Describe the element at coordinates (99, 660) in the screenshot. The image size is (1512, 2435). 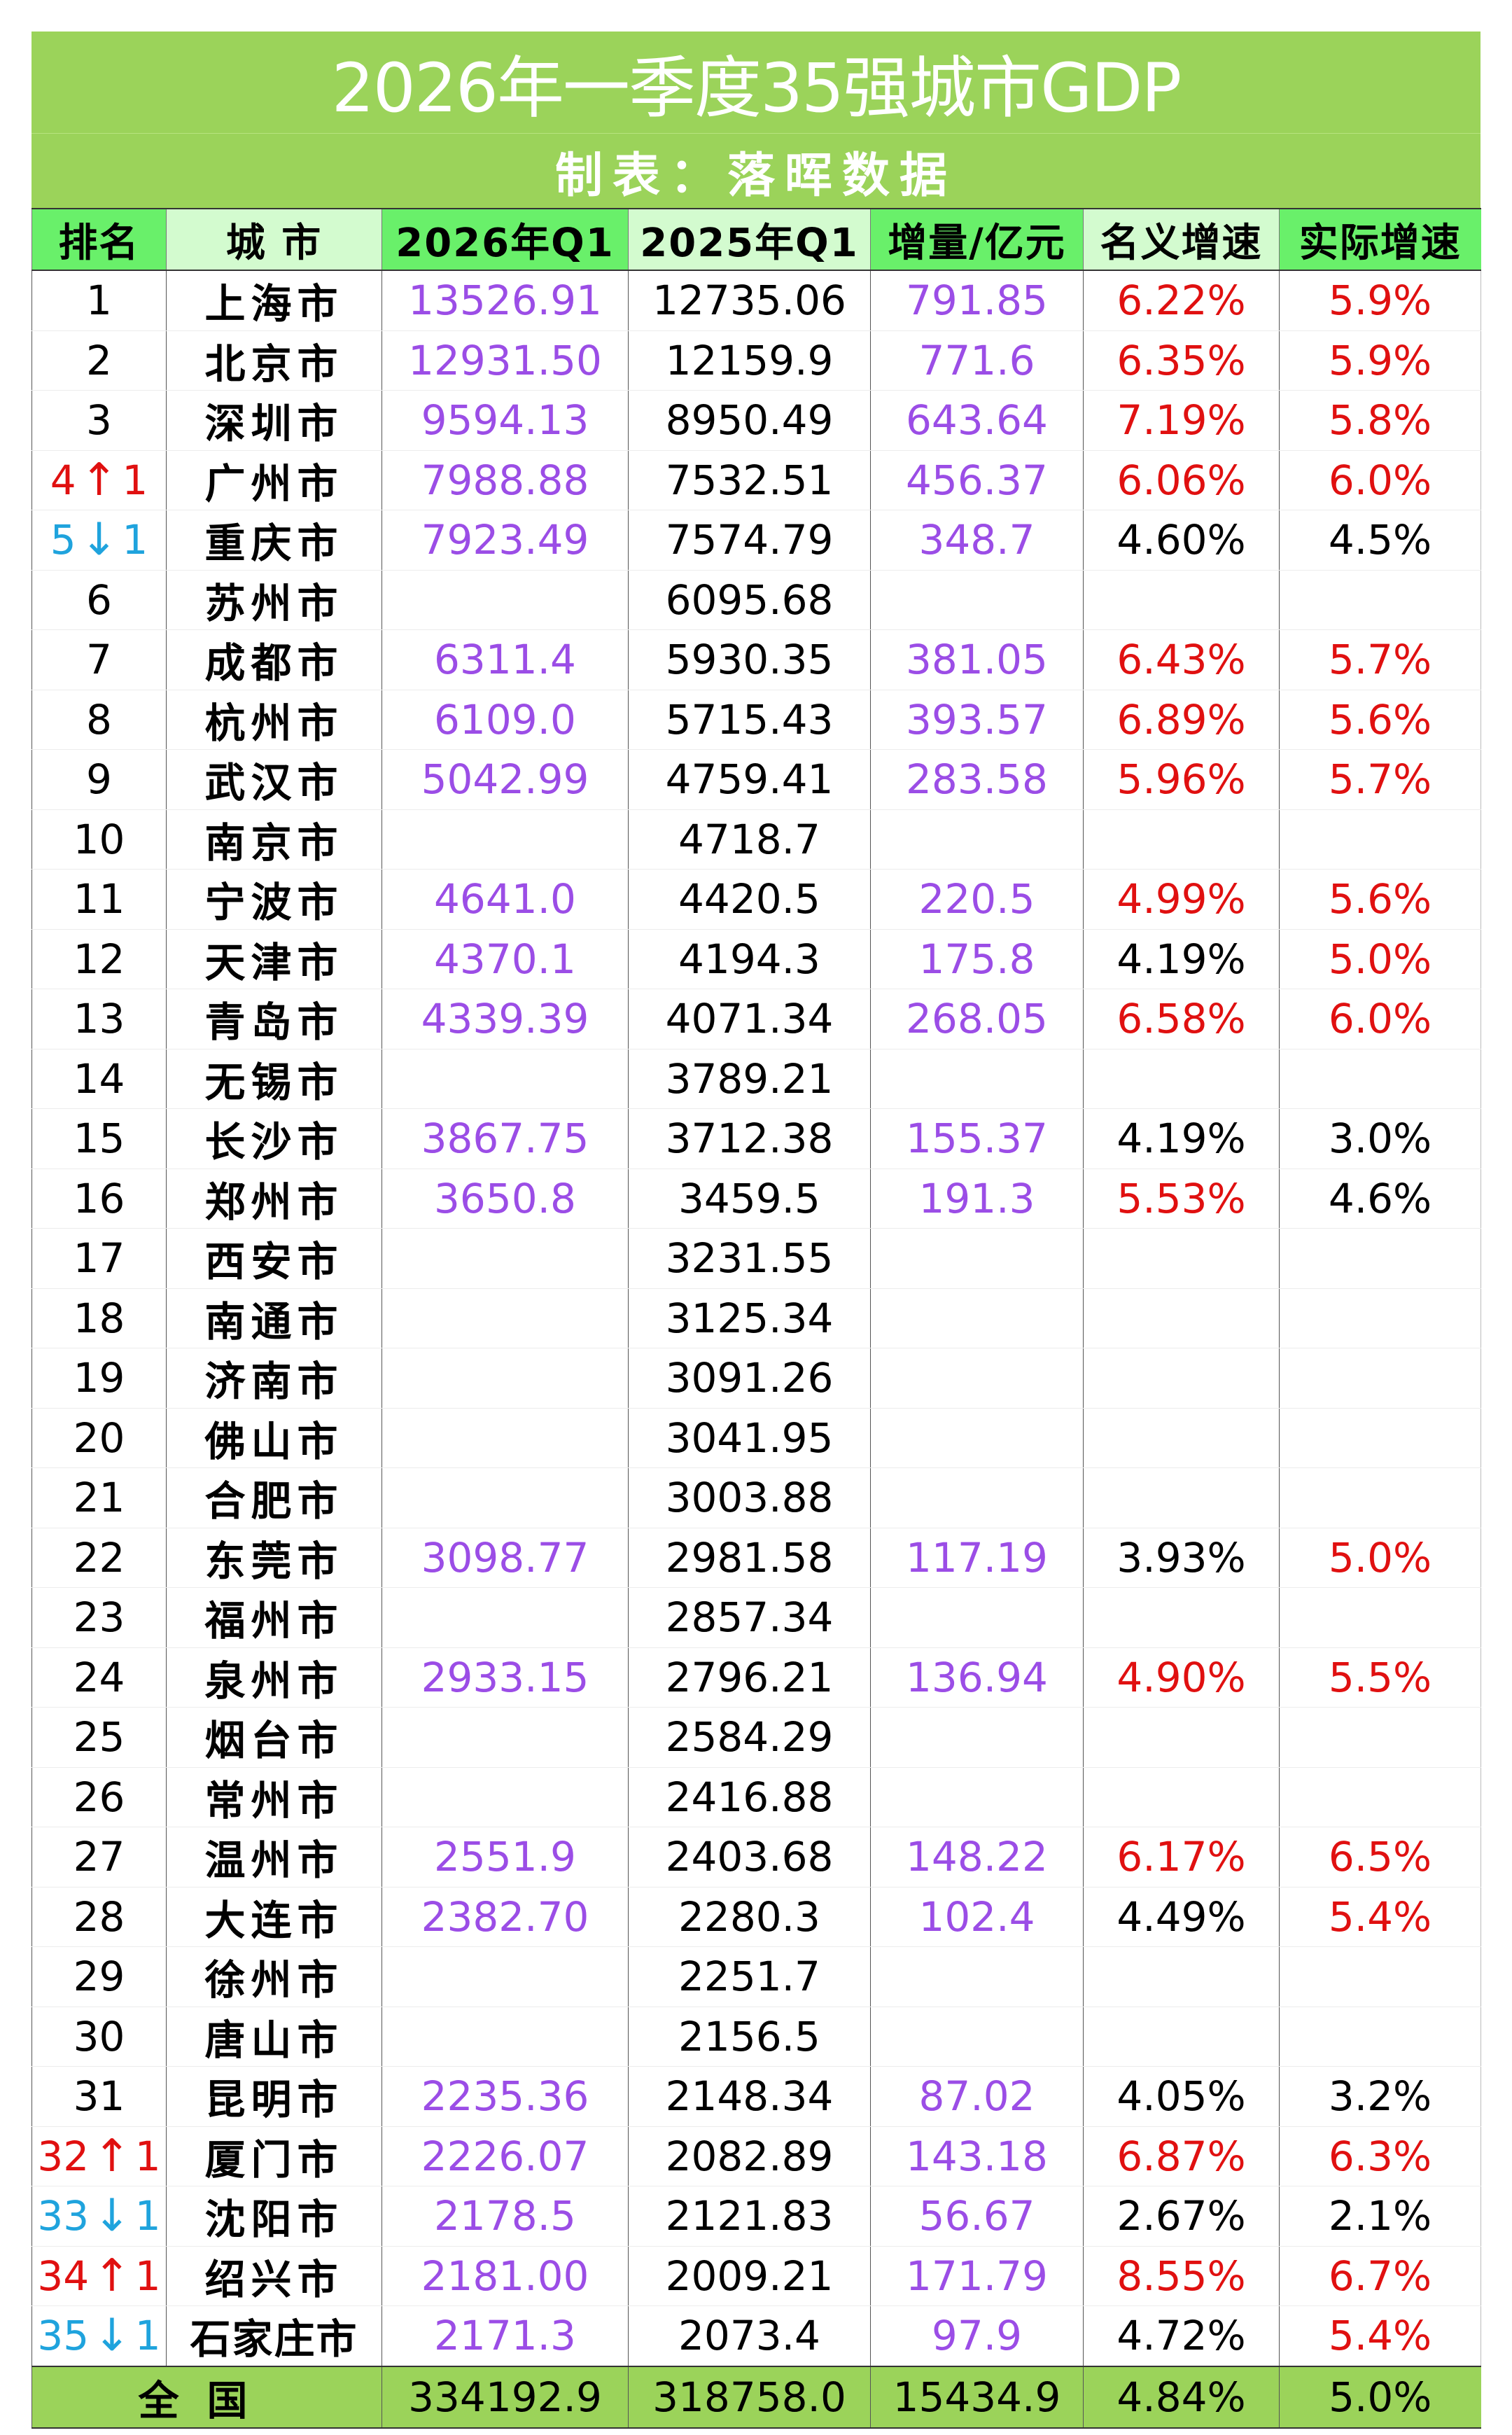
I see `rank-number: 7` at that location.